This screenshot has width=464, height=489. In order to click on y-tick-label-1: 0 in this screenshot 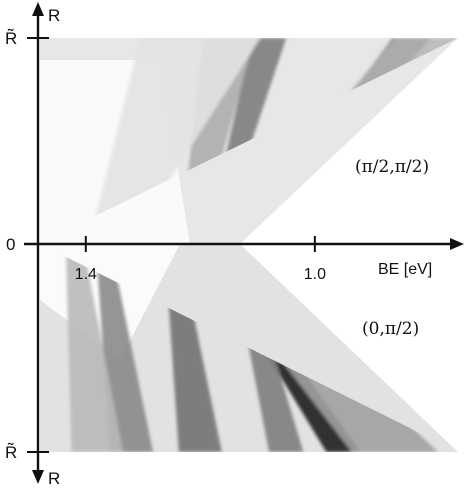, I will do `click(10, 244)`.